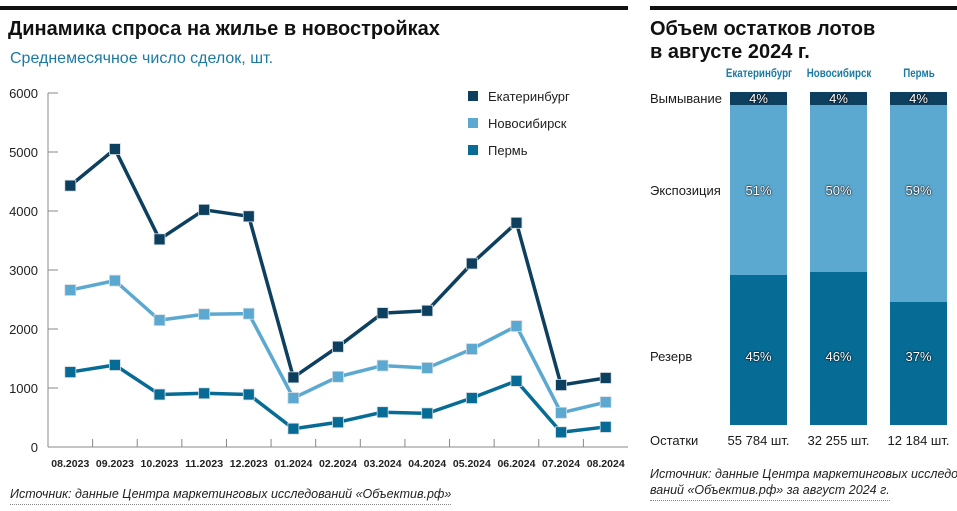 The height and width of the screenshot is (511, 957). Describe the element at coordinates (314, 8) in the screenshot. I see `left-top-rule` at that location.